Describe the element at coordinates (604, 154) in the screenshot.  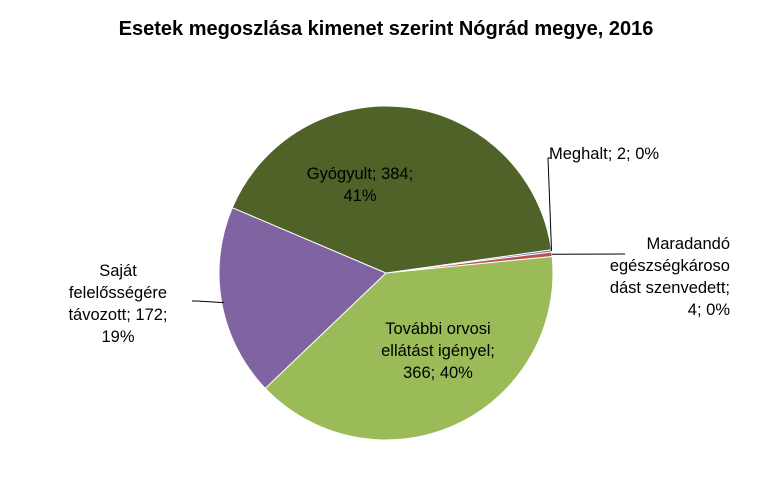
I see `slice-label-line: Meghalt; 2; 0%` at that location.